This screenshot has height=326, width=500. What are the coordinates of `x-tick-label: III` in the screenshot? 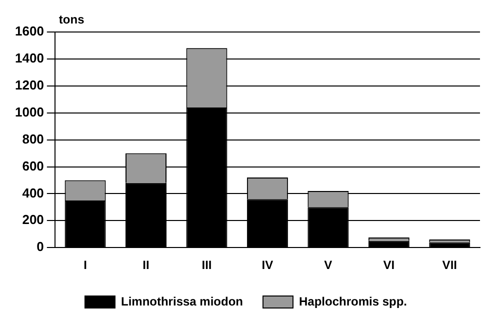 It's located at (207, 265).